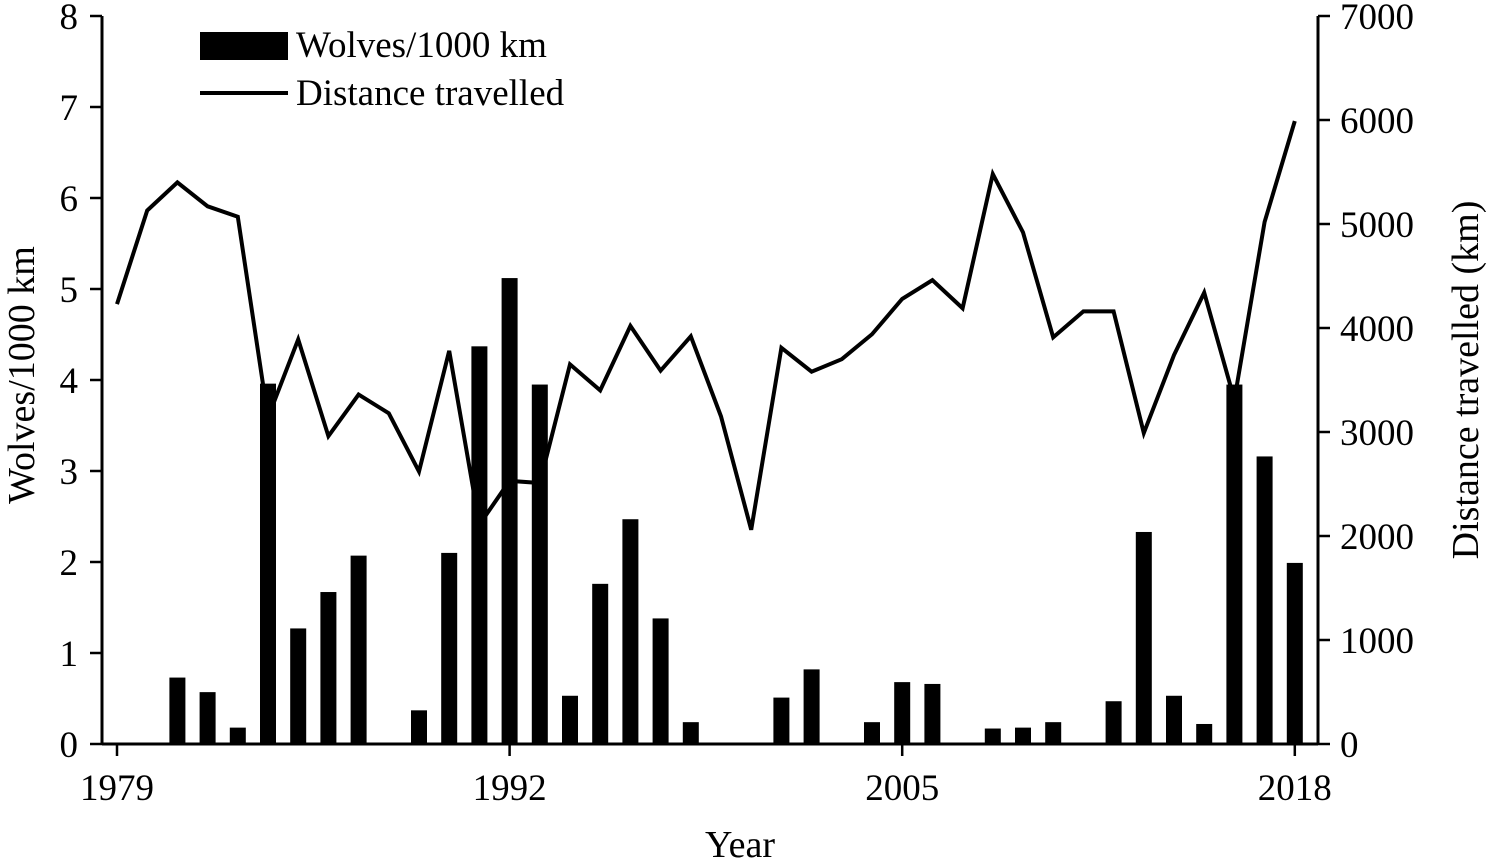 The height and width of the screenshot is (860, 1489). I want to click on right-tick-label: 4000, so click(1377, 329).